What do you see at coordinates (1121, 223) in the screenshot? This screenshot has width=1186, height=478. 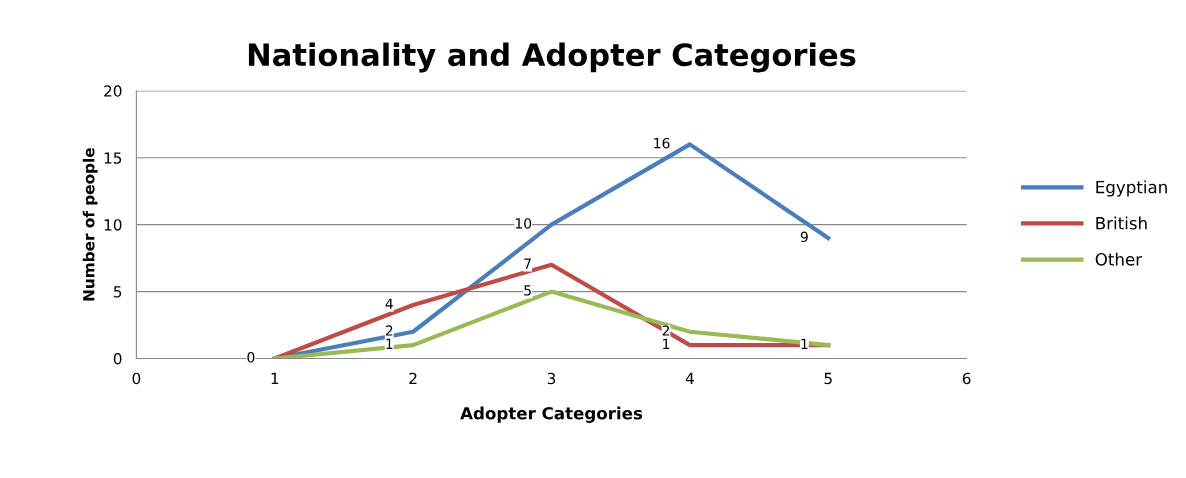 I see `legend-label: British` at bounding box center [1121, 223].